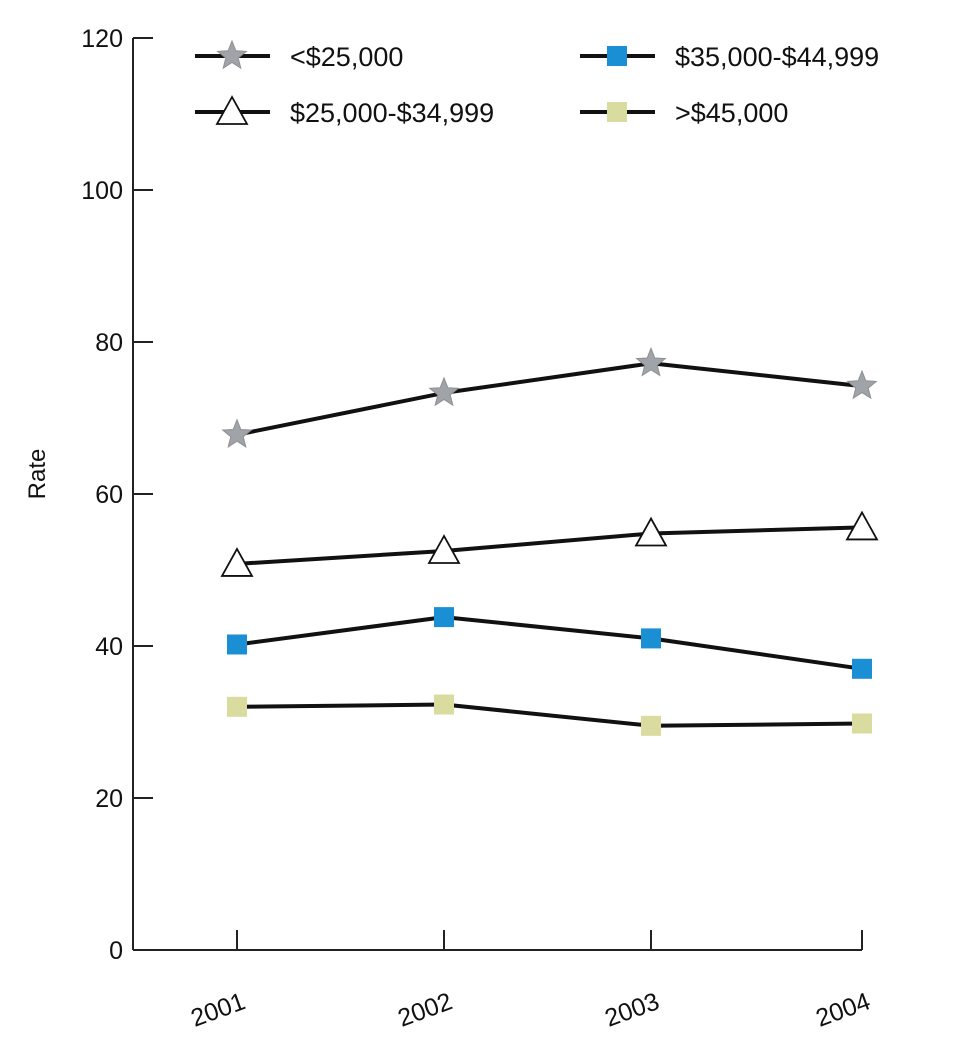 Image resolution: width=960 pixels, height=1061 pixels. Describe the element at coordinates (37, 474) in the screenshot. I see `y-axis-title: Rate` at that location.